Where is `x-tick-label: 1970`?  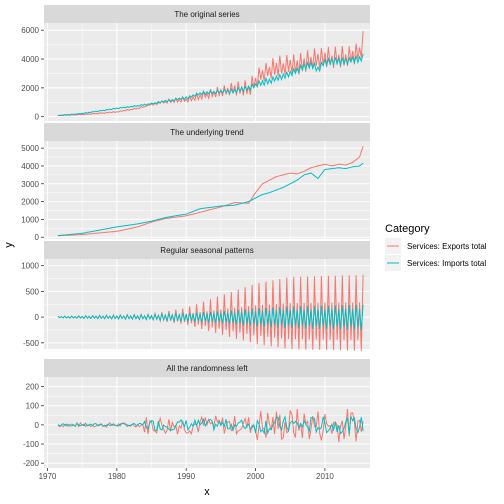 x-tick-label: 1970 is located at coordinates (48, 476).